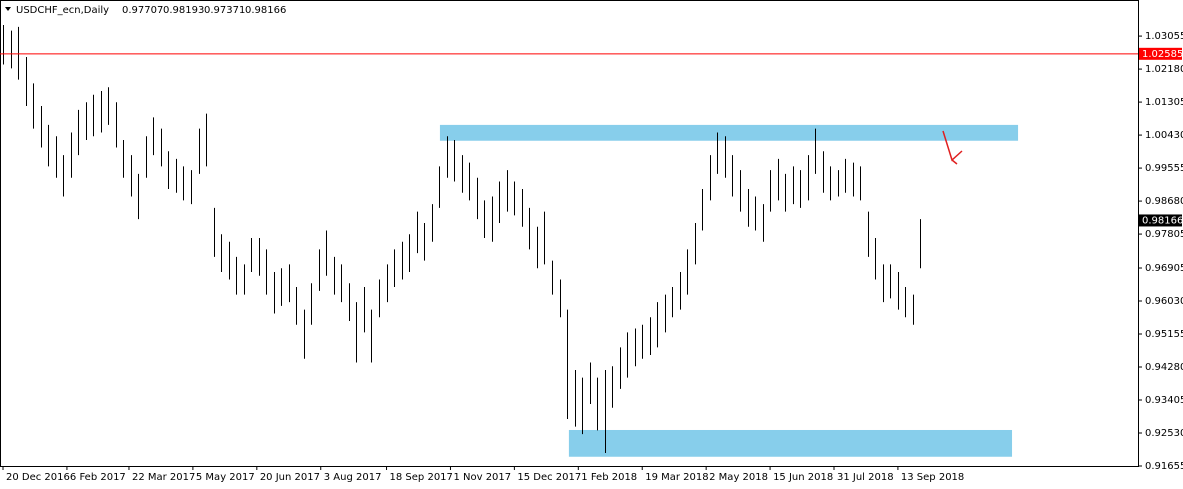  What do you see at coordinates (932, 477) in the screenshot?
I see `x-tick-label: 13 Sep 2018` at bounding box center [932, 477].